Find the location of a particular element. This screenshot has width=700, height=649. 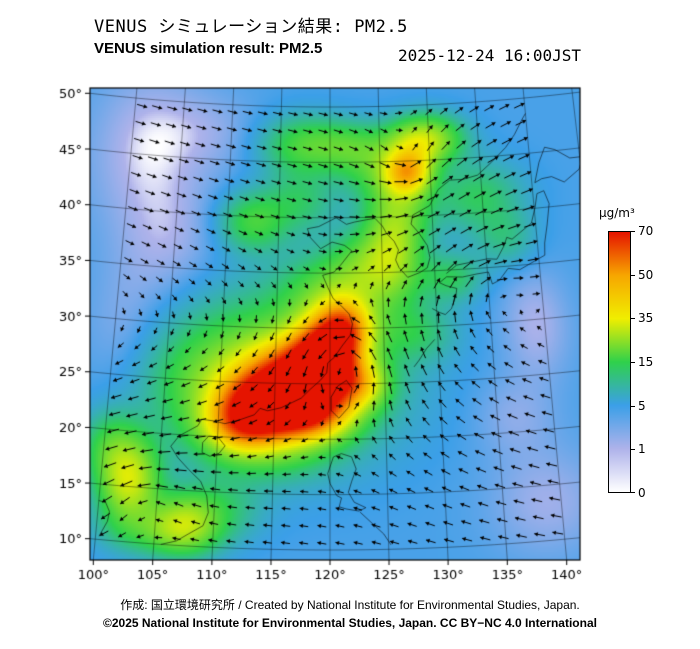

page-title-english: VENUS simulation result: PM2.5 is located at coordinates (208, 48).